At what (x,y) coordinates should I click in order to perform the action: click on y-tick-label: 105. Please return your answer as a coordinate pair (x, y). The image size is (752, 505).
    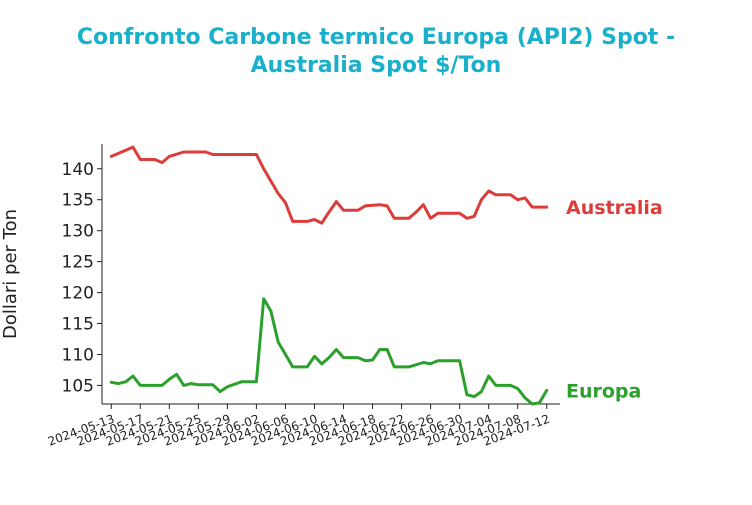
    Looking at the image, I should click on (78, 386).